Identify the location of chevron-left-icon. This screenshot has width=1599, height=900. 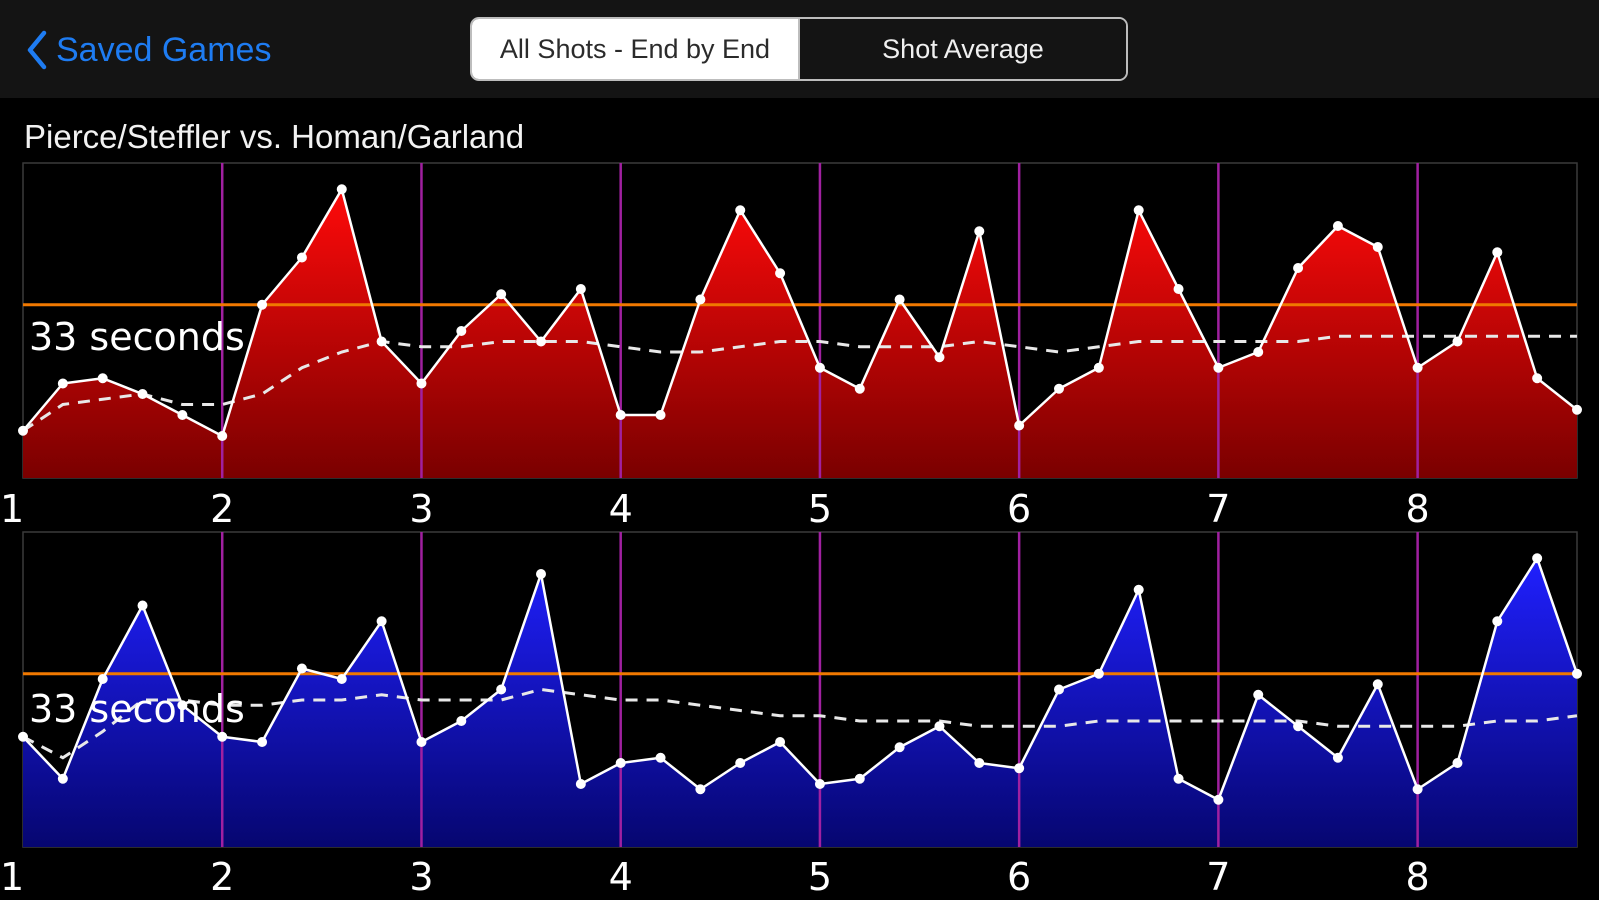
(37, 50).